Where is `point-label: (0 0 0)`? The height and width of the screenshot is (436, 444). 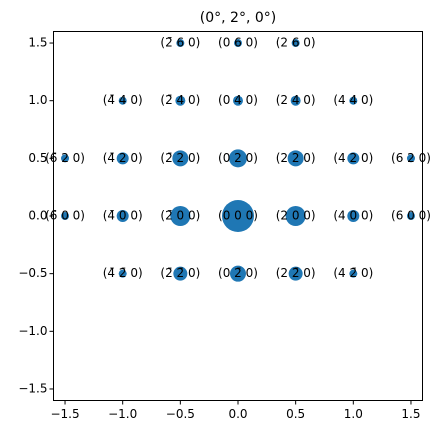 point-label: (0 0 0) is located at coordinates (238, 216).